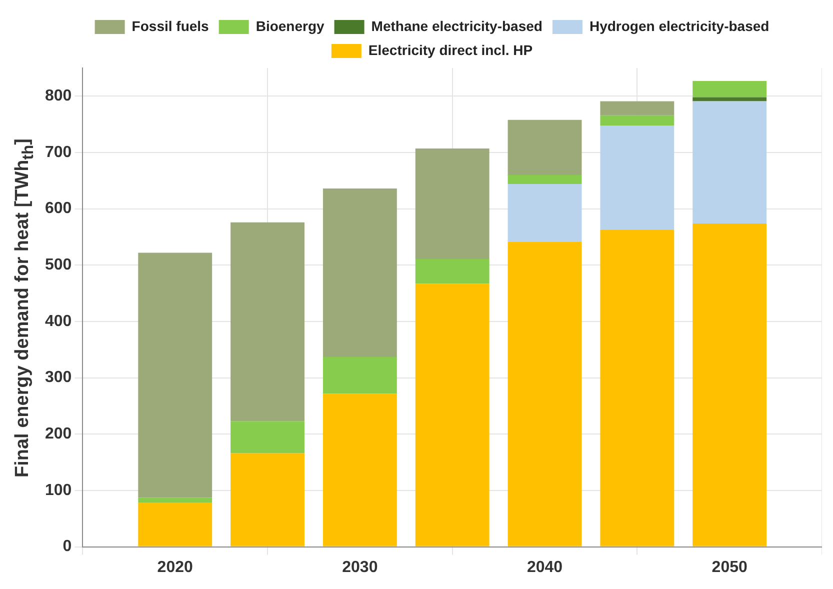 The image size is (833, 589). I want to click on y-tick-label: 100, so click(58, 489).